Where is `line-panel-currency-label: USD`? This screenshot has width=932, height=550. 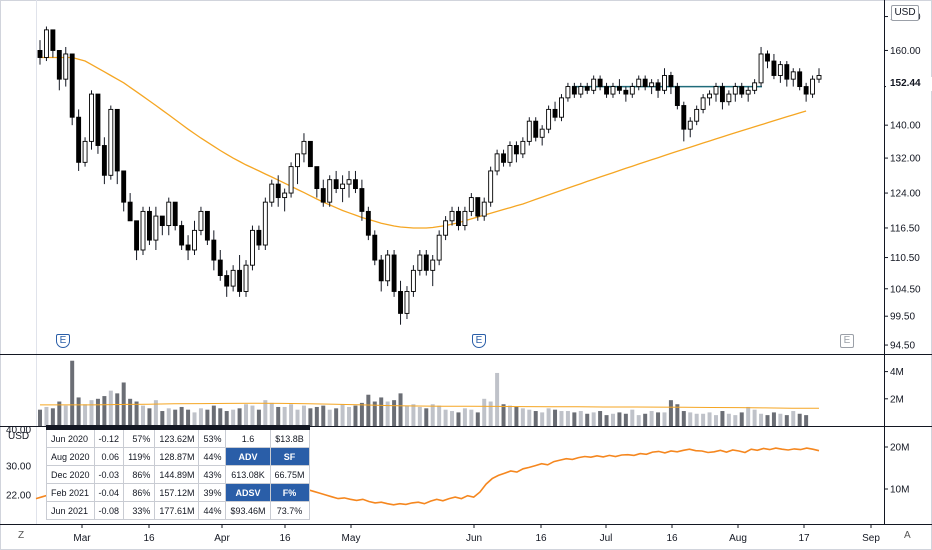
line-panel-currency-label: USD is located at coordinates (19, 436).